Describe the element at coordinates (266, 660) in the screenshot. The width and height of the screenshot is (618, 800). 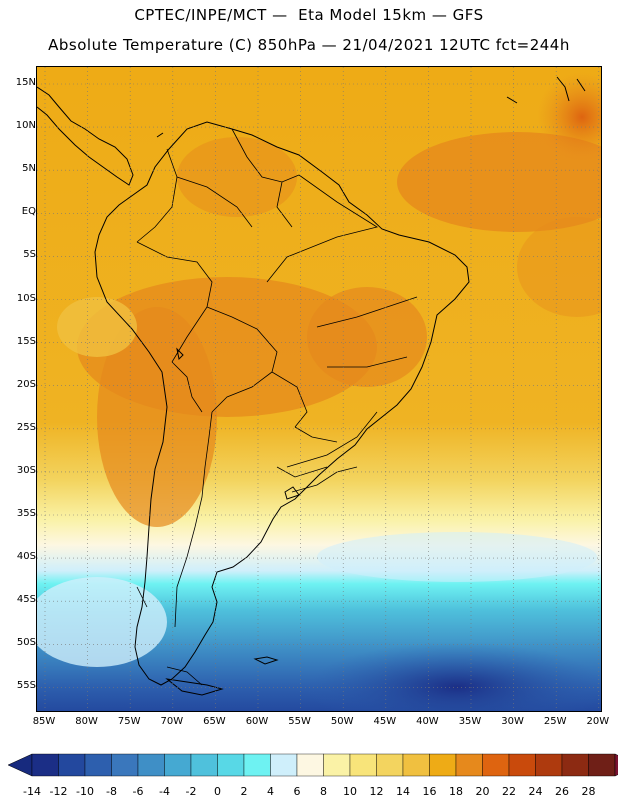
I see `falkland-islands` at that location.